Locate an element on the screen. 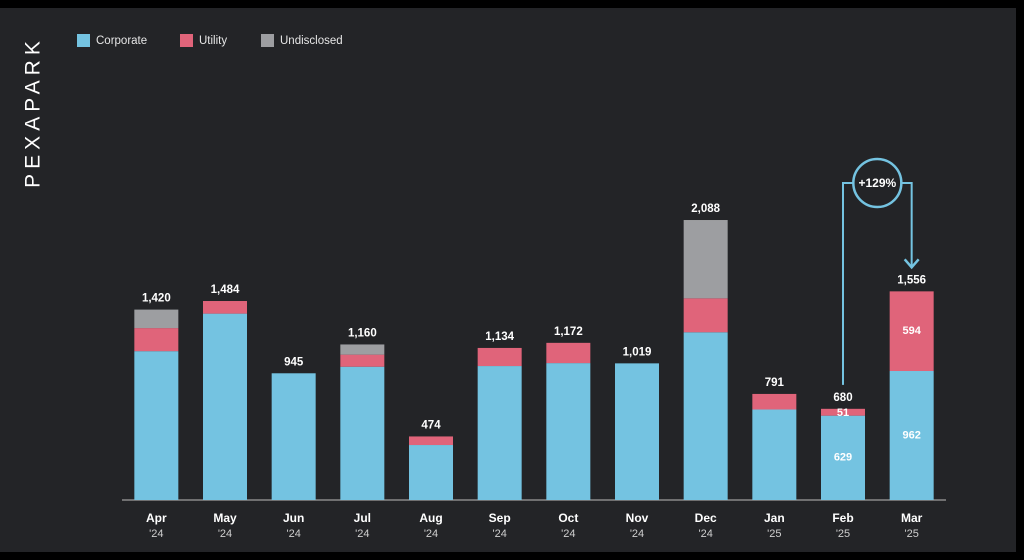 This screenshot has width=1024, height=560. x-tick-label: Mar is located at coordinates (912, 518).